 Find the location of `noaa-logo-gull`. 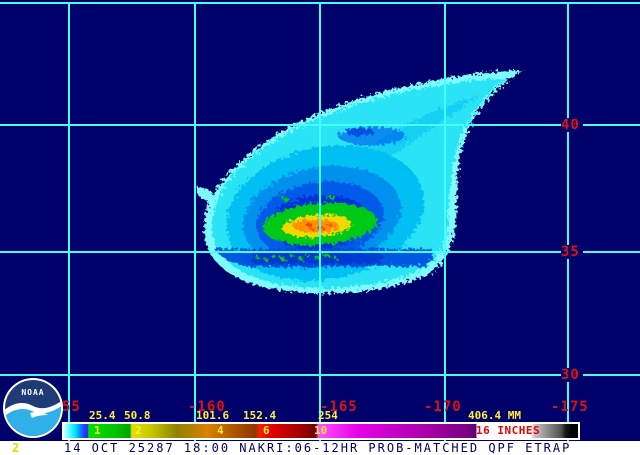

noaa-logo-gull is located at coordinates (33, 408).